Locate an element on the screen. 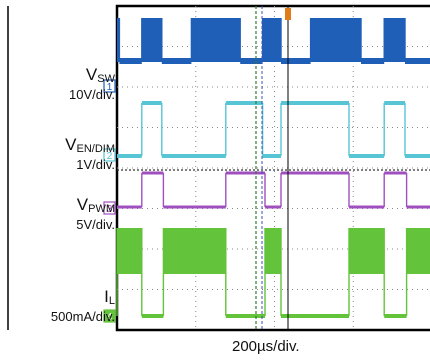 This screenshot has width=430, height=362. trigger-marker is located at coordinates (288, 14).